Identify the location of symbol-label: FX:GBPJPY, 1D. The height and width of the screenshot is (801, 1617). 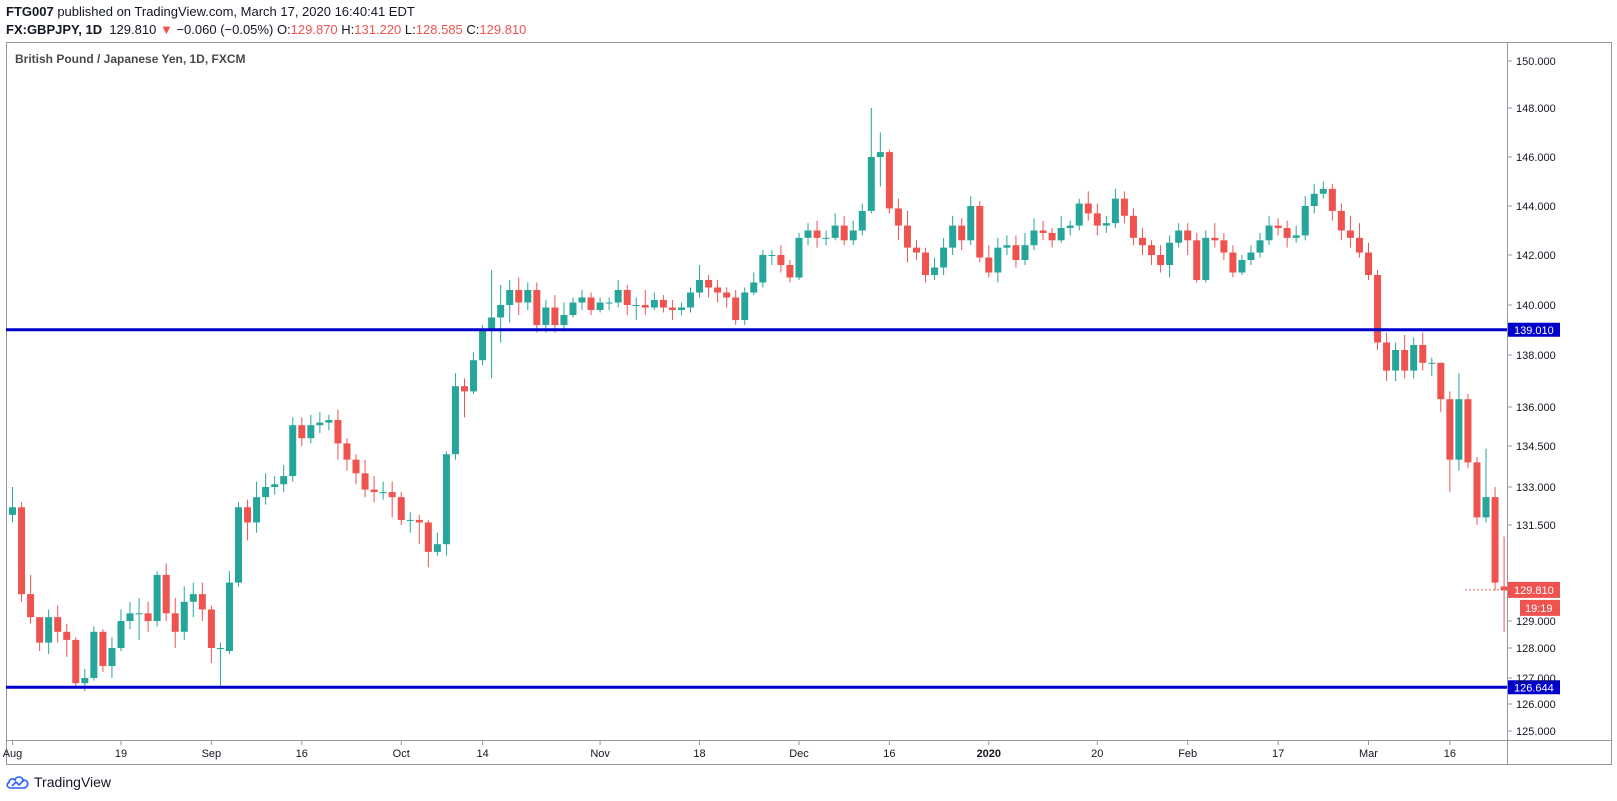
(54, 29).